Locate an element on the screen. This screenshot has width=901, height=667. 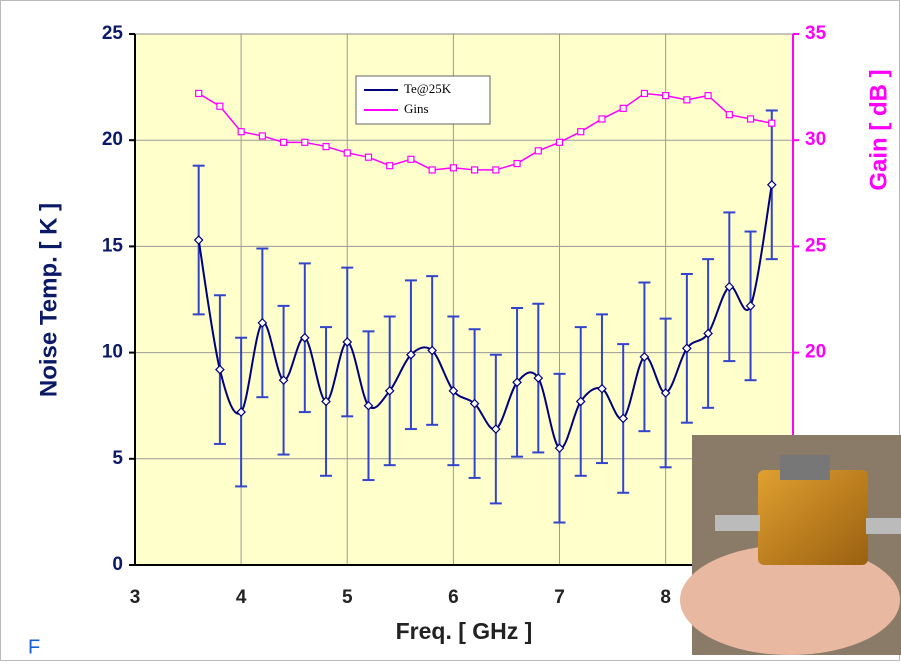
photo-device is located at coordinates (813, 517).